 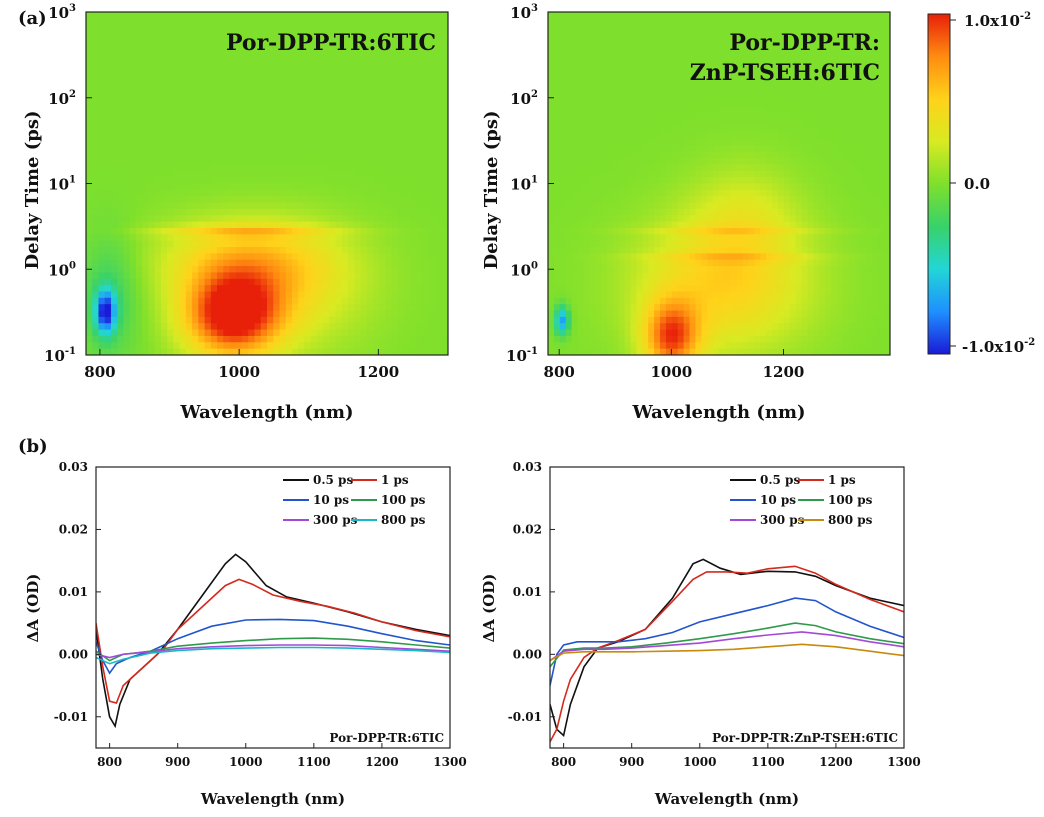 I want to click on panel-label-b: (b), so click(x=33, y=446).